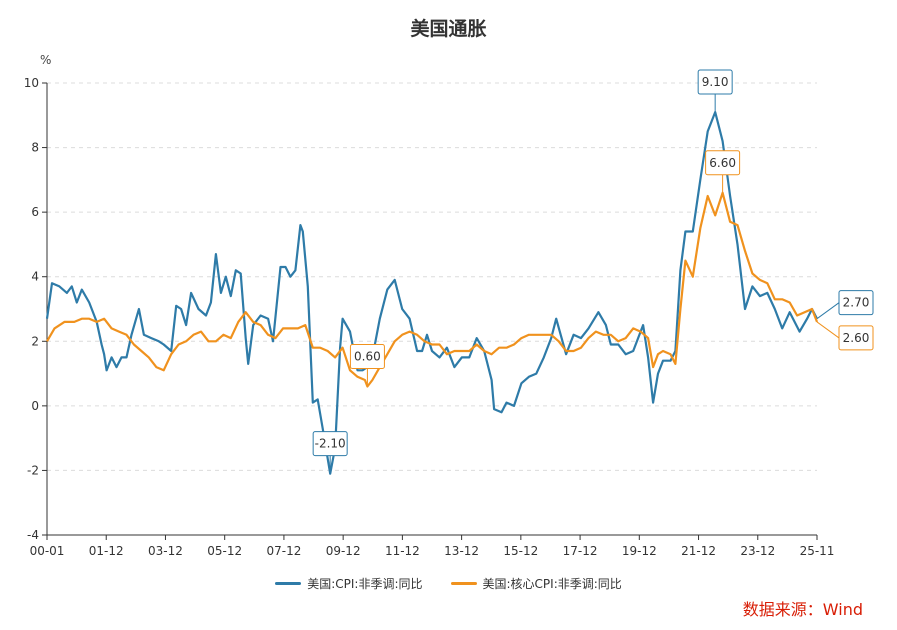 This screenshot has width=897, height=630. What do you see at coordinates (35, 277) in the screenshot?
I see `y-tick-label: 4` at bounding box center [35, 277].